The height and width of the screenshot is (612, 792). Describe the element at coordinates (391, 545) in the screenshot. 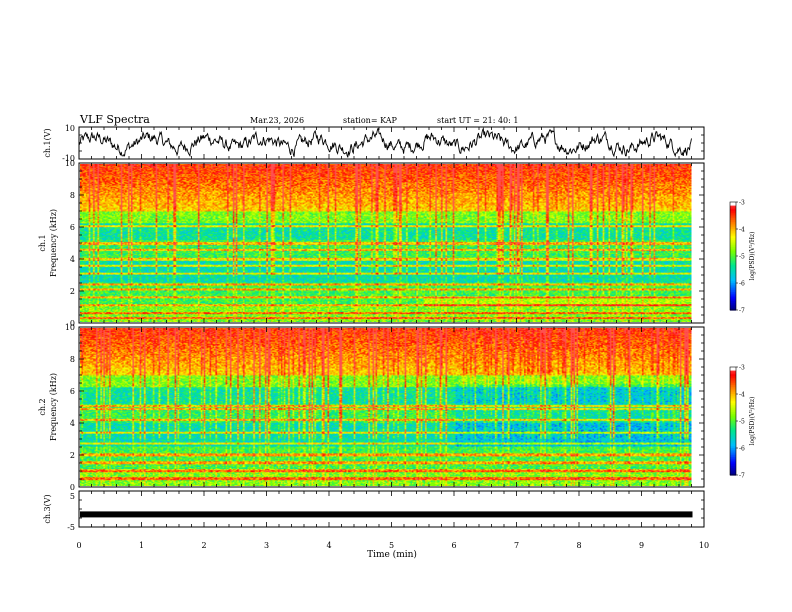

I see `x-tick-label: 5` at that location.